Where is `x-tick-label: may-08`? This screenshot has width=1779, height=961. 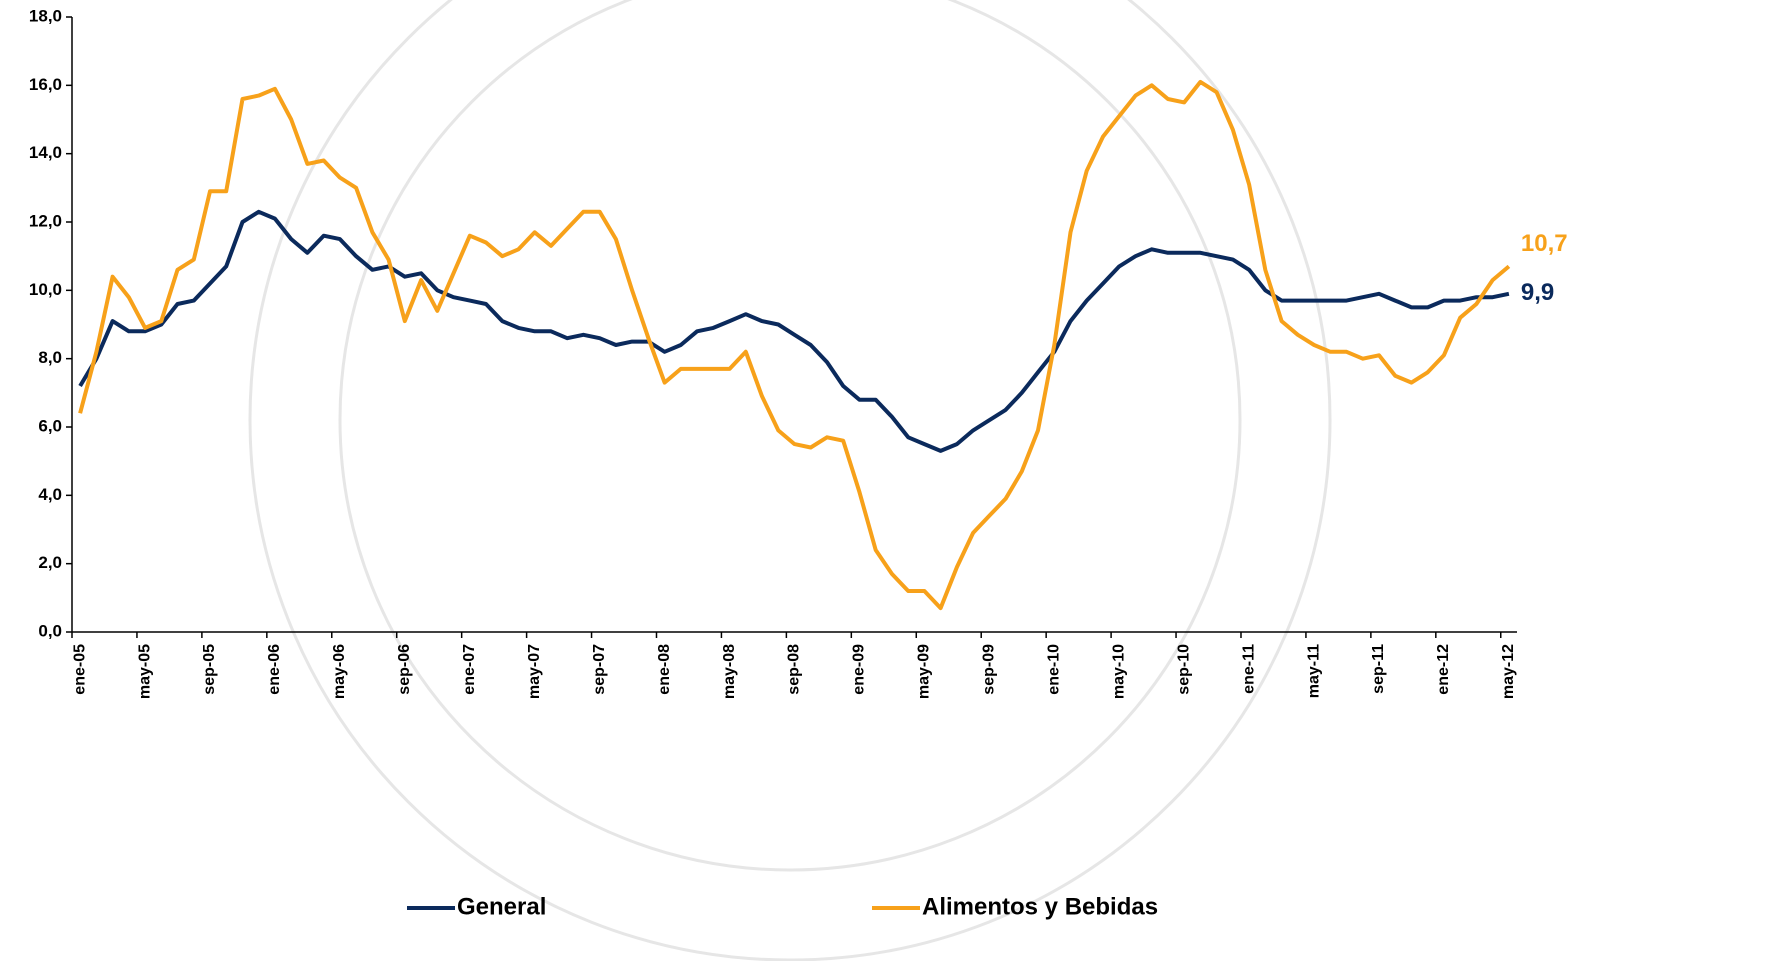
x-tick-label: may-08 is located at coordinates (729, 671).